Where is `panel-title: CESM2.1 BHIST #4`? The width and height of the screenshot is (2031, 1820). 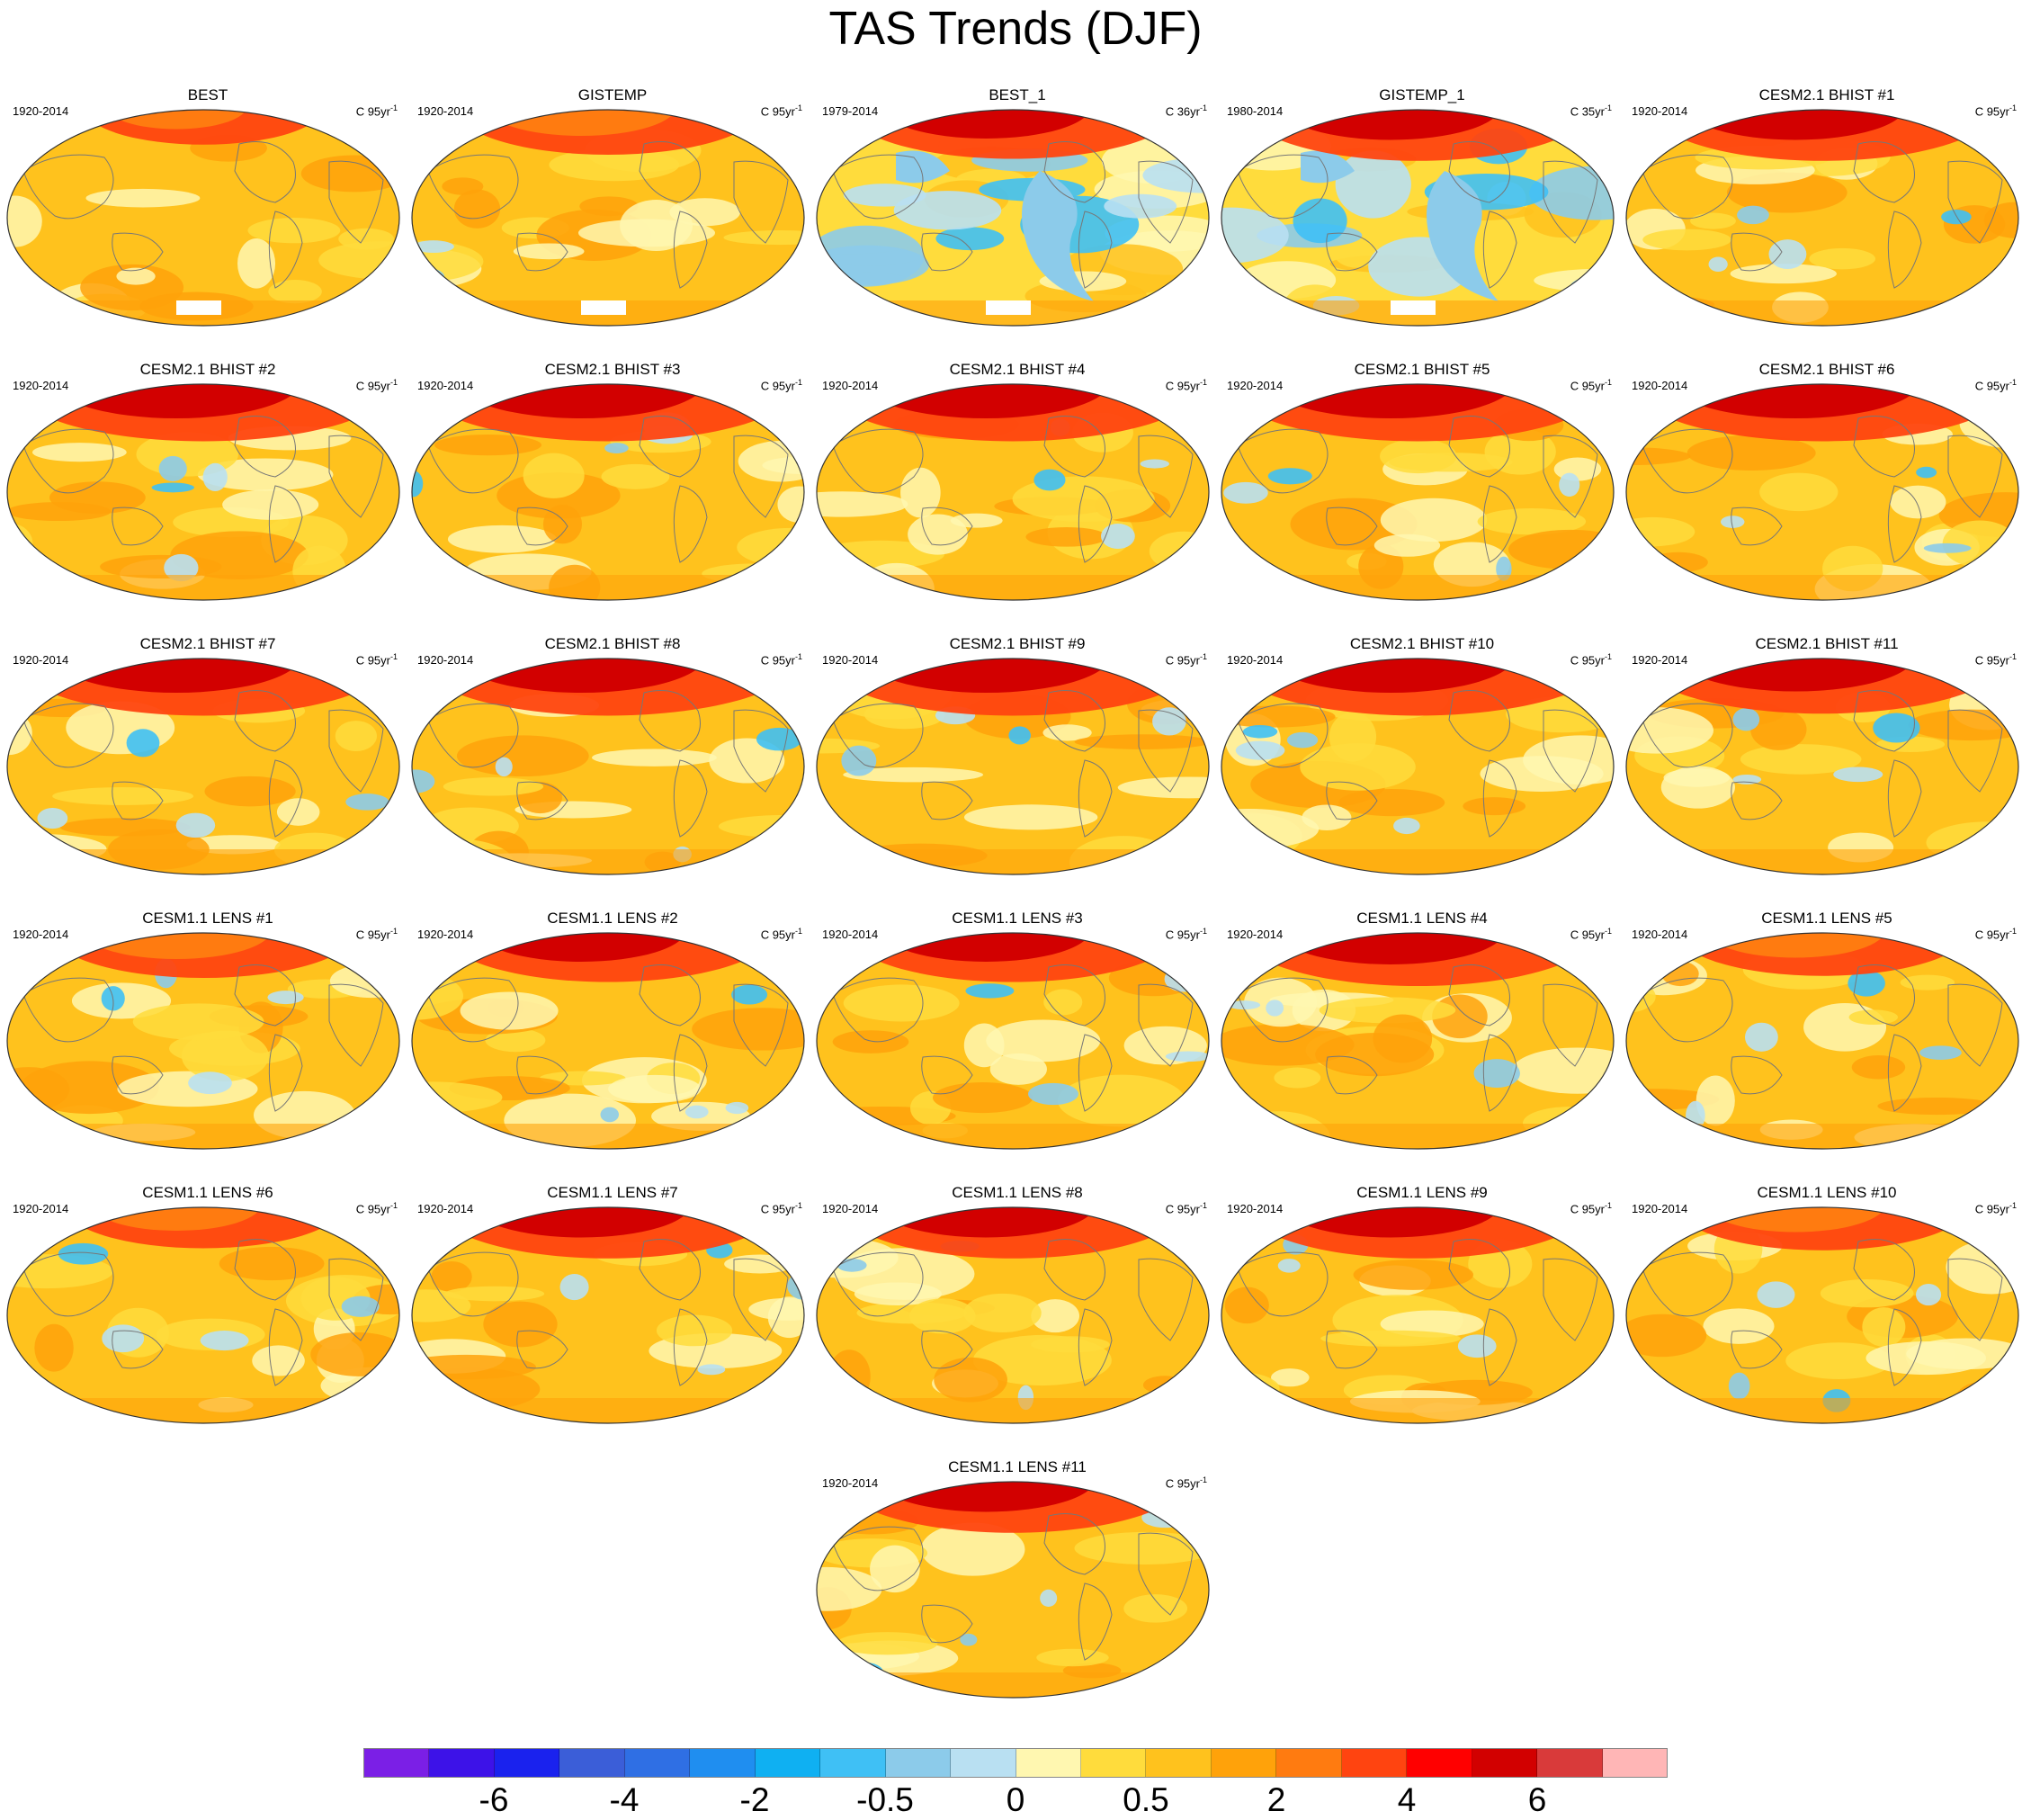
panel-title: CESM2.1 BHIST #4 is located at coordinates (1017, 369).